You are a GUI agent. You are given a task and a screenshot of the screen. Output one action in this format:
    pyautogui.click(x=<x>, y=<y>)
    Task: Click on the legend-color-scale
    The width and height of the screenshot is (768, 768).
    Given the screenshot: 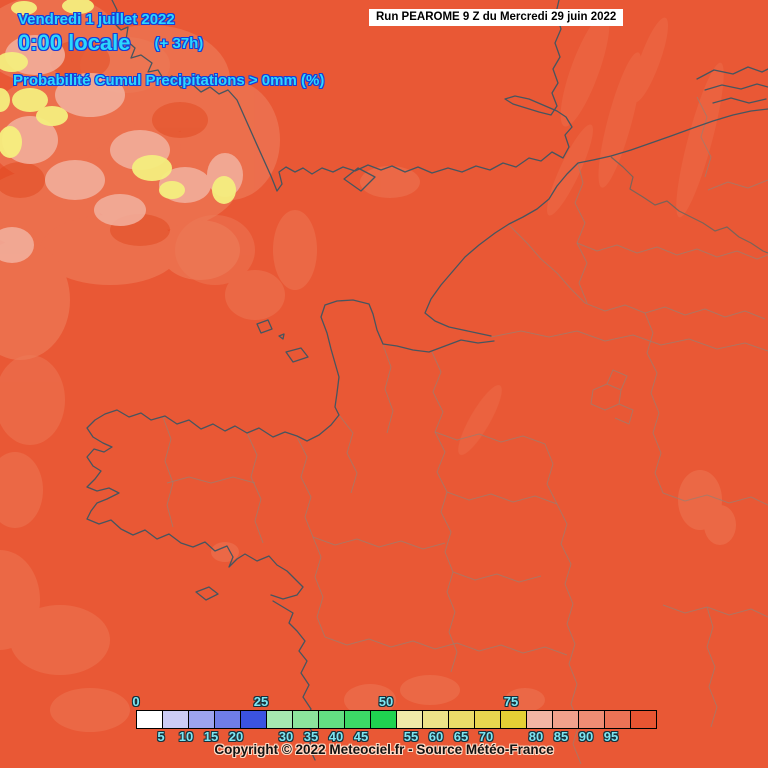 What is the action you would take?
    pyautogui.click(x=396, y=719)
    